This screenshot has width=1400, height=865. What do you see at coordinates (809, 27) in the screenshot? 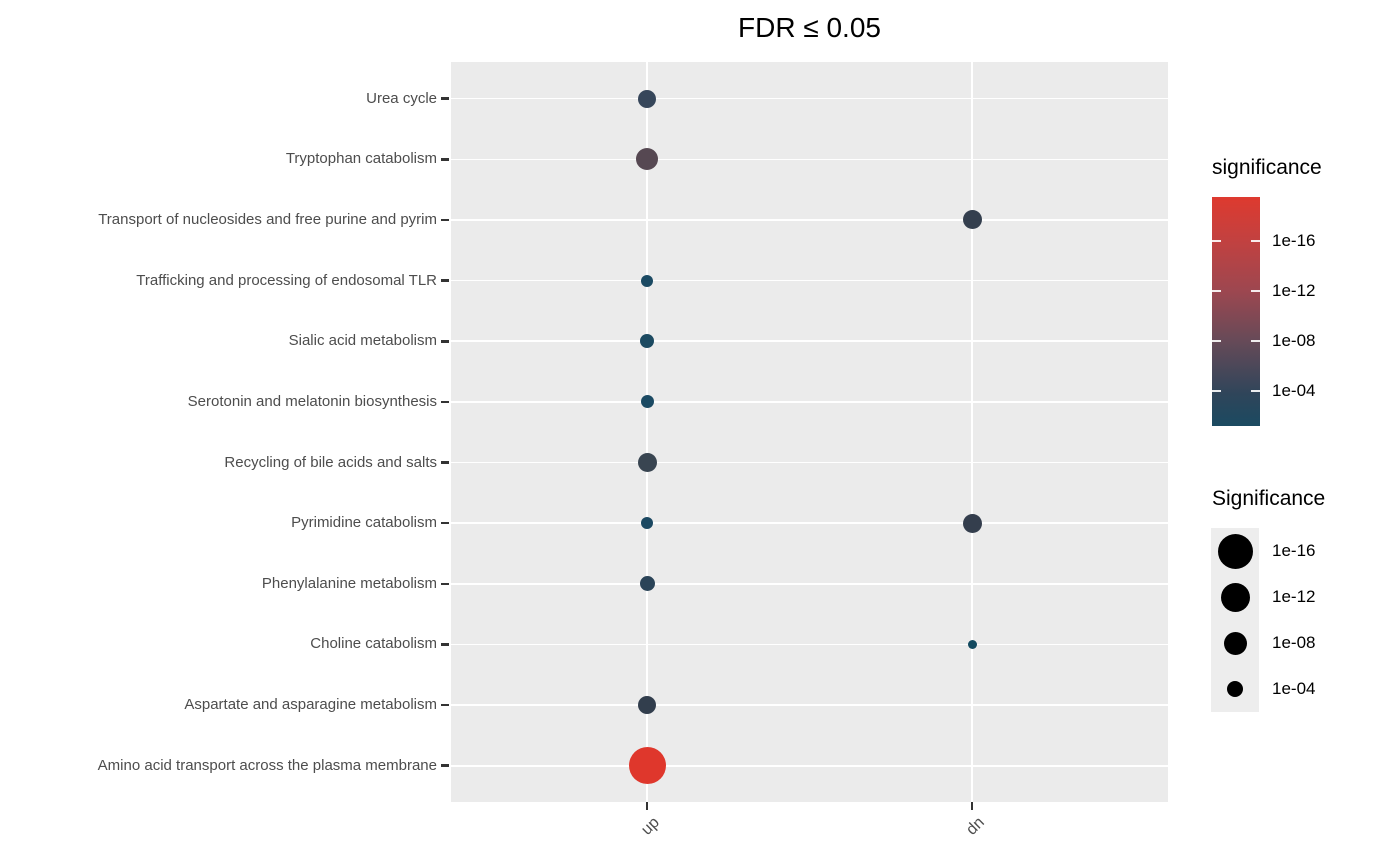
I see `plot-title: FDR ≤ 0.05` at bounding box center [809, 27].